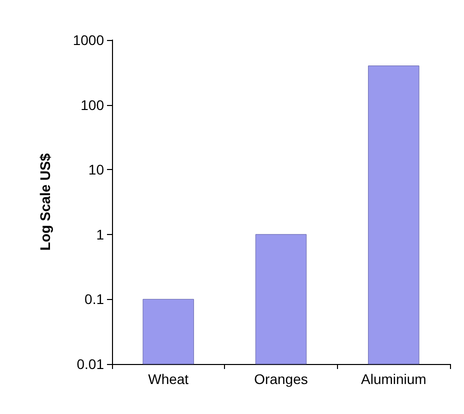 The height and width of the screenshot is (414, 464). What do you see at coordinates (94, 299) in the screenshot?
I see `y-tick-label: 0.1` at bounding box center [94, 299].